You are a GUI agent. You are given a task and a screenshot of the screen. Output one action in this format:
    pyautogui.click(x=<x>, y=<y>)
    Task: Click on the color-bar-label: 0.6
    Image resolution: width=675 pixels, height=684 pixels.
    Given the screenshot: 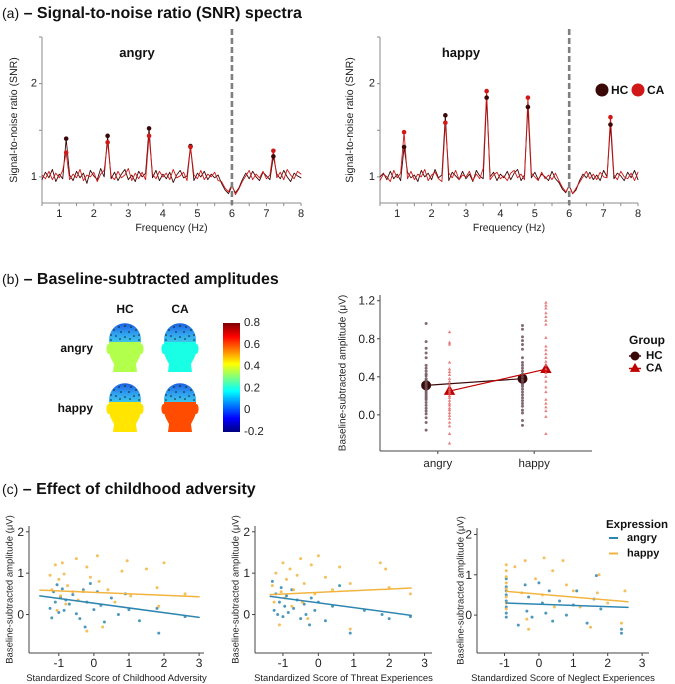 What is the action you would take?
    pyautogui.click(x=252, y=344)
    